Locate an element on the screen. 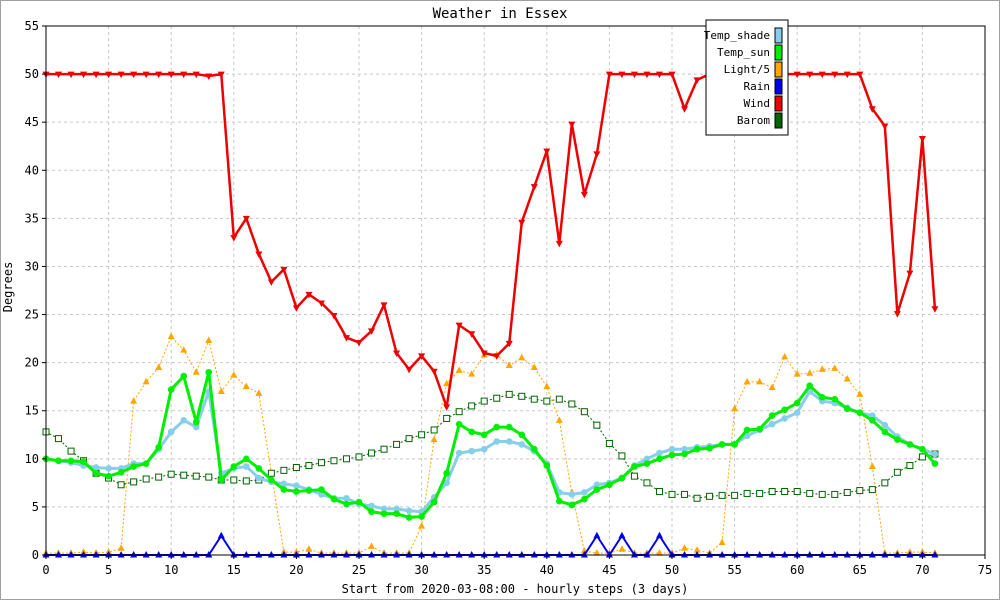  y-tick-label: 55 is located at coordinates (32, 26).